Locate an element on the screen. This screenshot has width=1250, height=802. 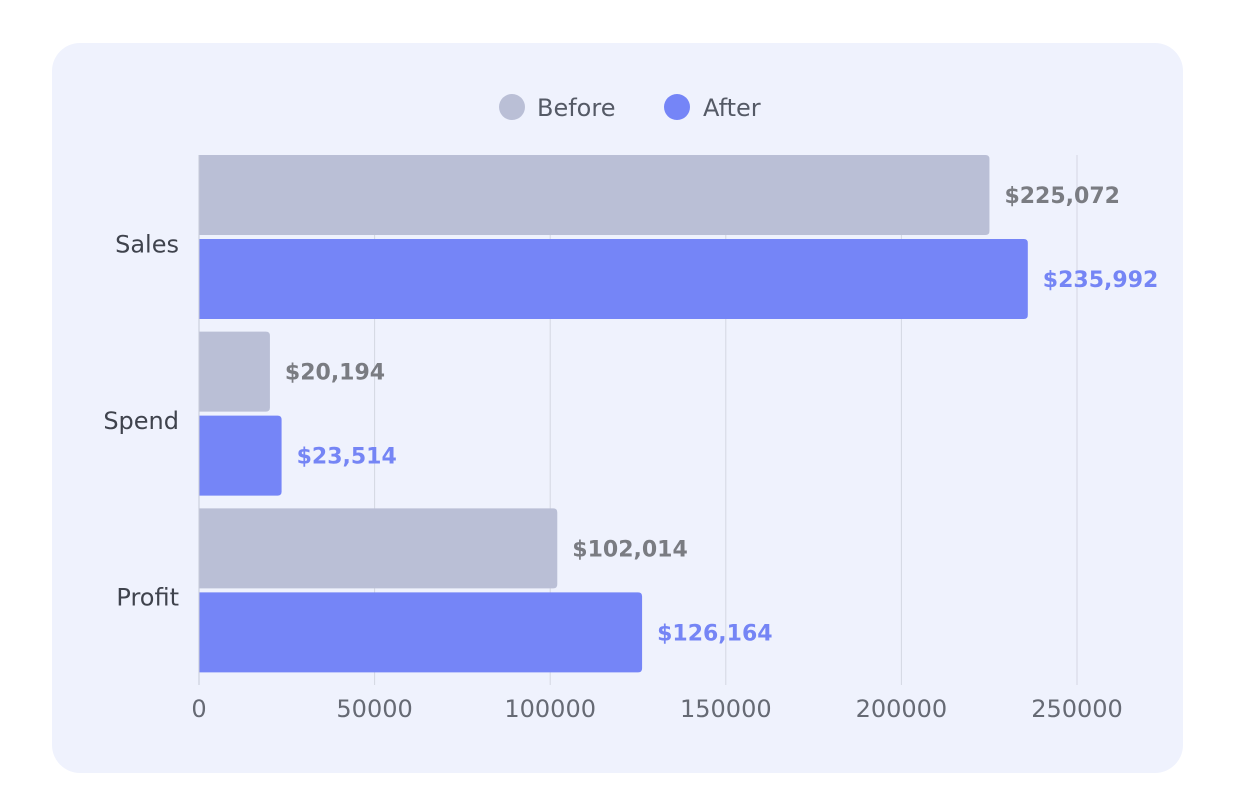
category-label: Profit is located at coordinates (147, 598).